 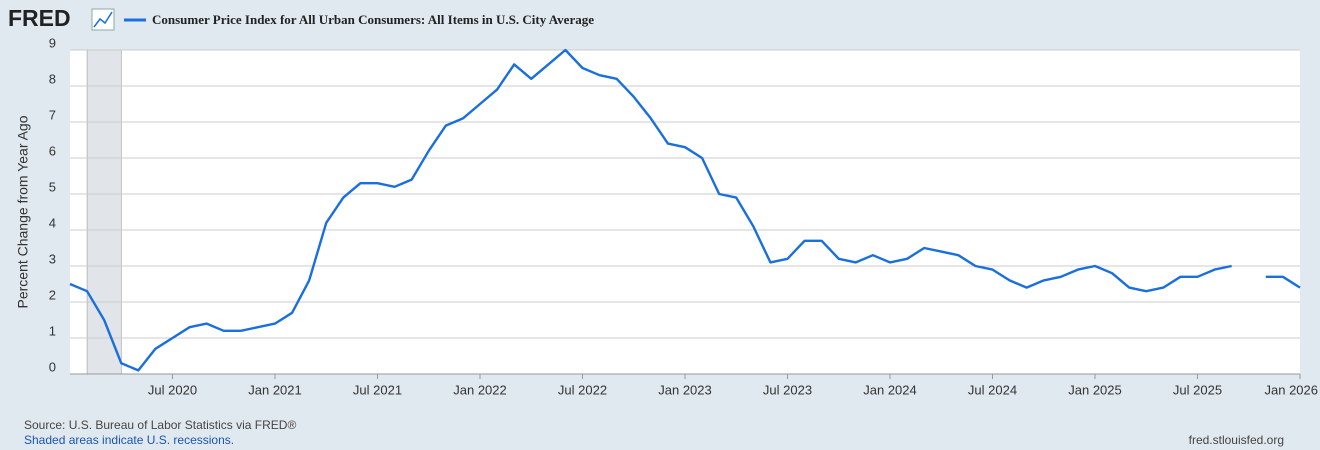 I want to click on logo: FRED, so click(x=39, y=18).